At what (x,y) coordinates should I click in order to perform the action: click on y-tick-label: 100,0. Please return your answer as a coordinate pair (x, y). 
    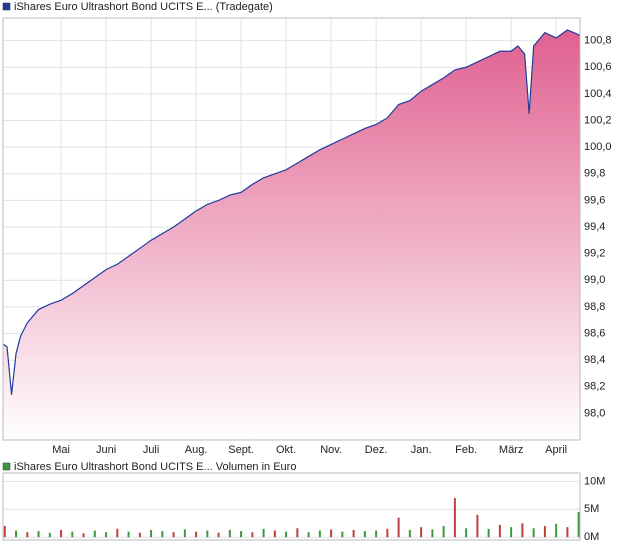
    Looking at the image, I should click on (598, 147).